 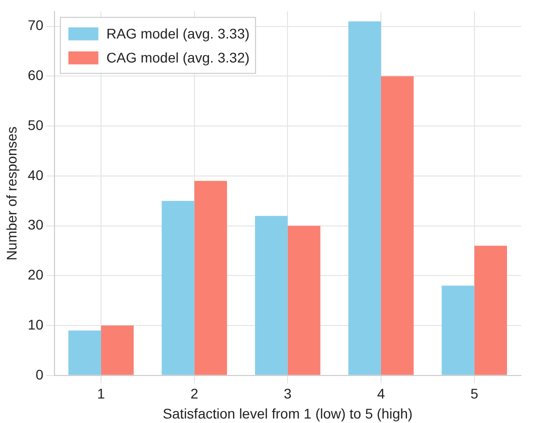 What do you see at coordinates (178, 57) in the screenshot?
I see `legend-label: CAG model (avg. 3.32)` at bounding box center [178, 57].